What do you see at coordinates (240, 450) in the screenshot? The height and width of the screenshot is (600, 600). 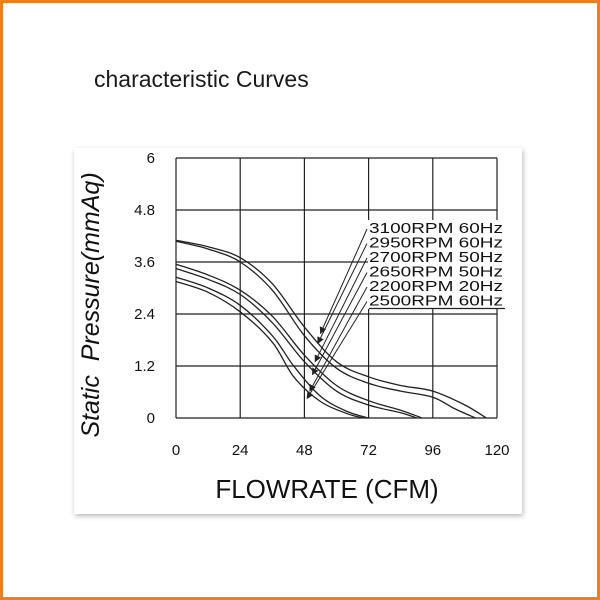 I see `x-tick-label: 24` at bounding box center [240, 450].